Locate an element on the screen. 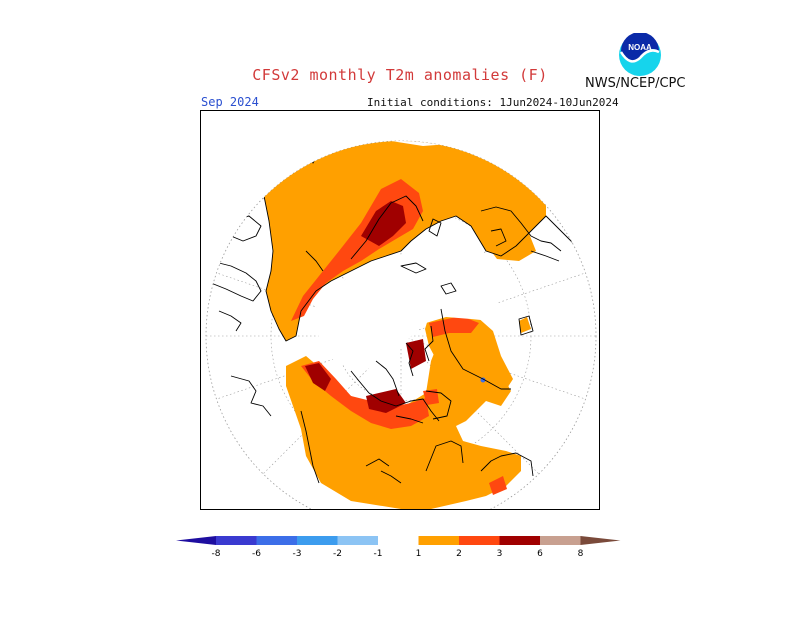 Image resolution: width=800 pixels, height=618 pixels. chart-title: CFSv2 monthly T2m anomalies (F) is located at coordinates (400, 75).